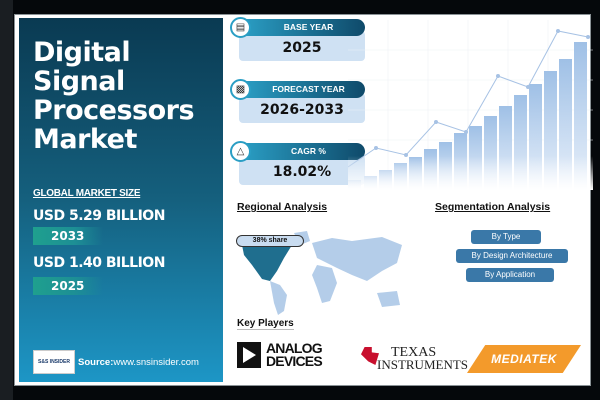  I want to click on market-value-2025: USD 1.40 BILLION, so click(99, 263).